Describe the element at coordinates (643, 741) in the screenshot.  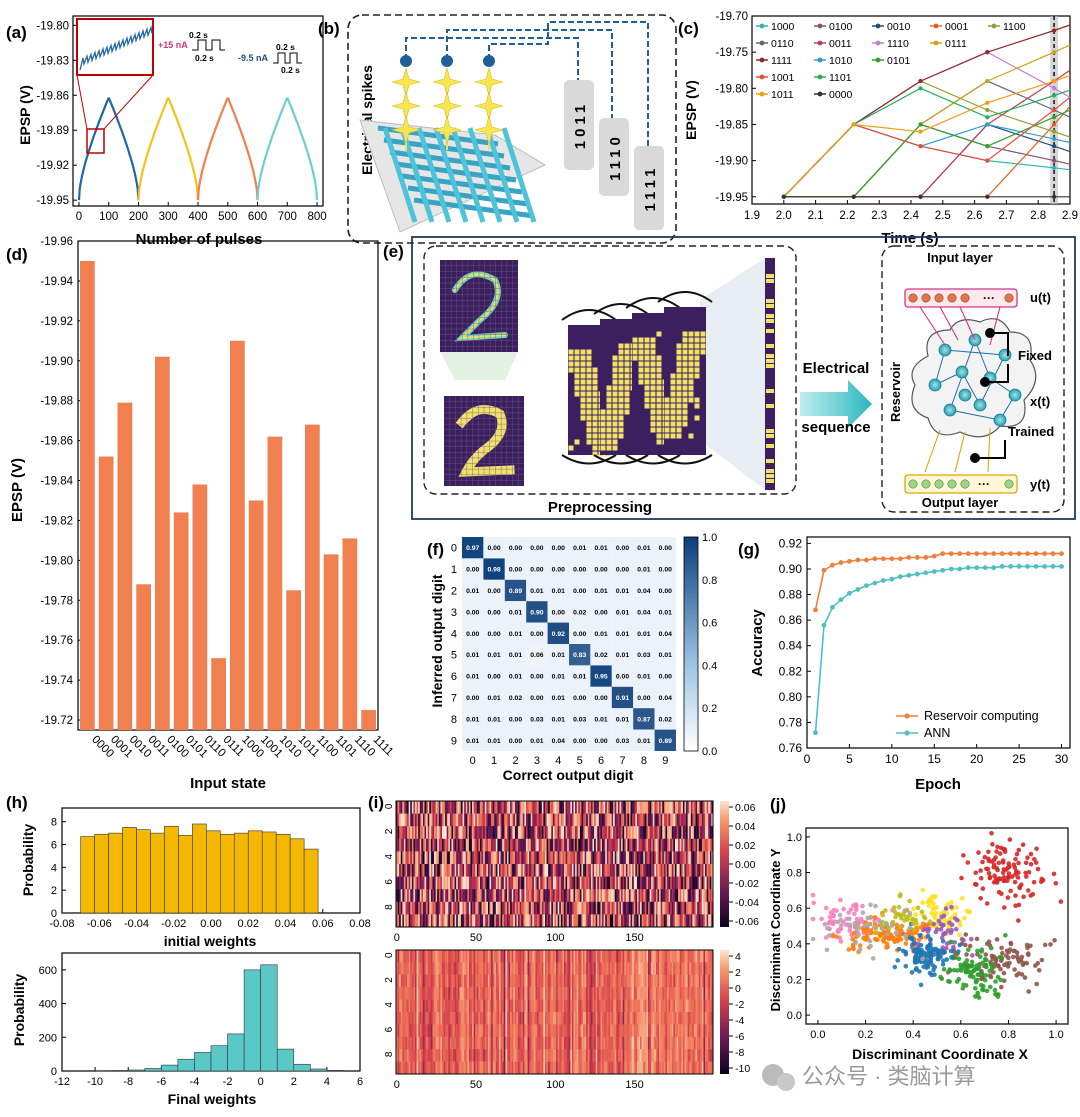
I see `confusion-cell-value: 0.01` at that location.